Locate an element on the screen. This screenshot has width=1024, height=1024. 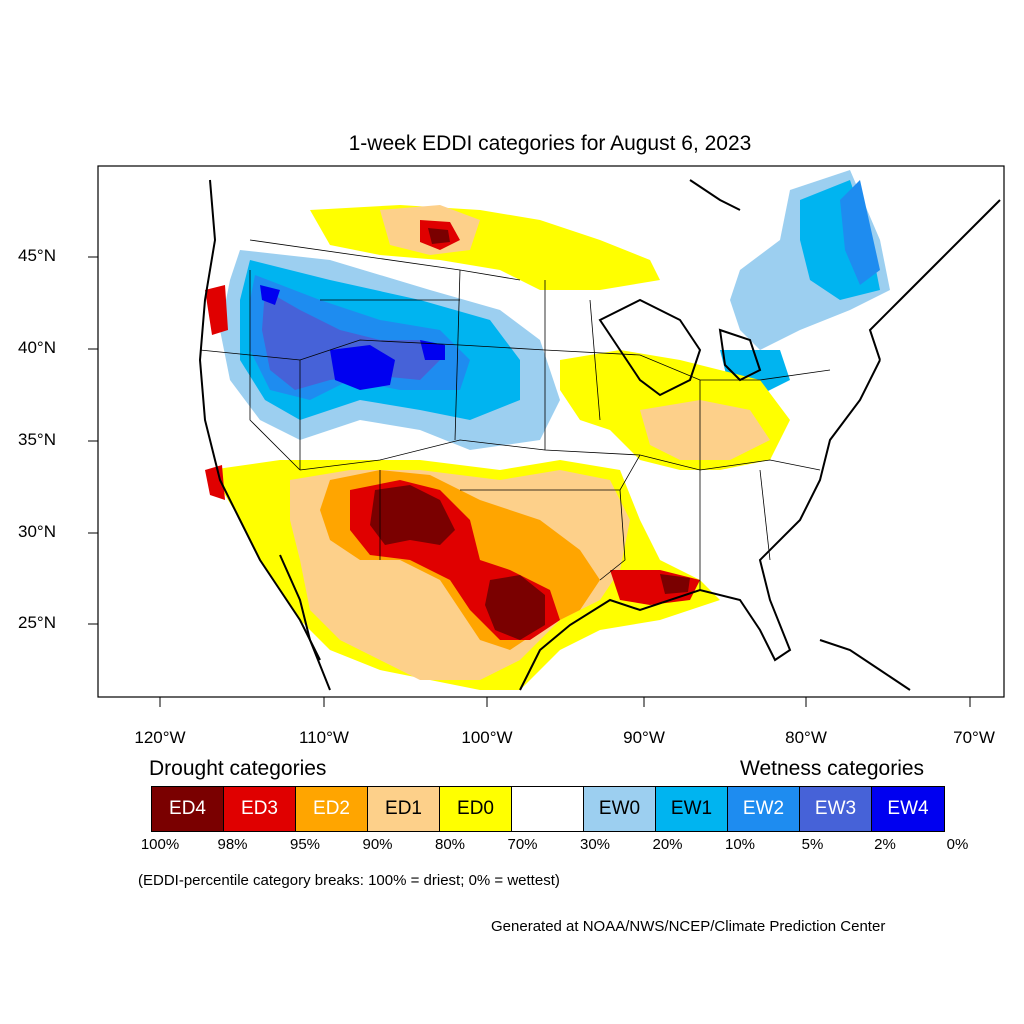
lat-label-35: 35°N is located at coordinates (37, 439).